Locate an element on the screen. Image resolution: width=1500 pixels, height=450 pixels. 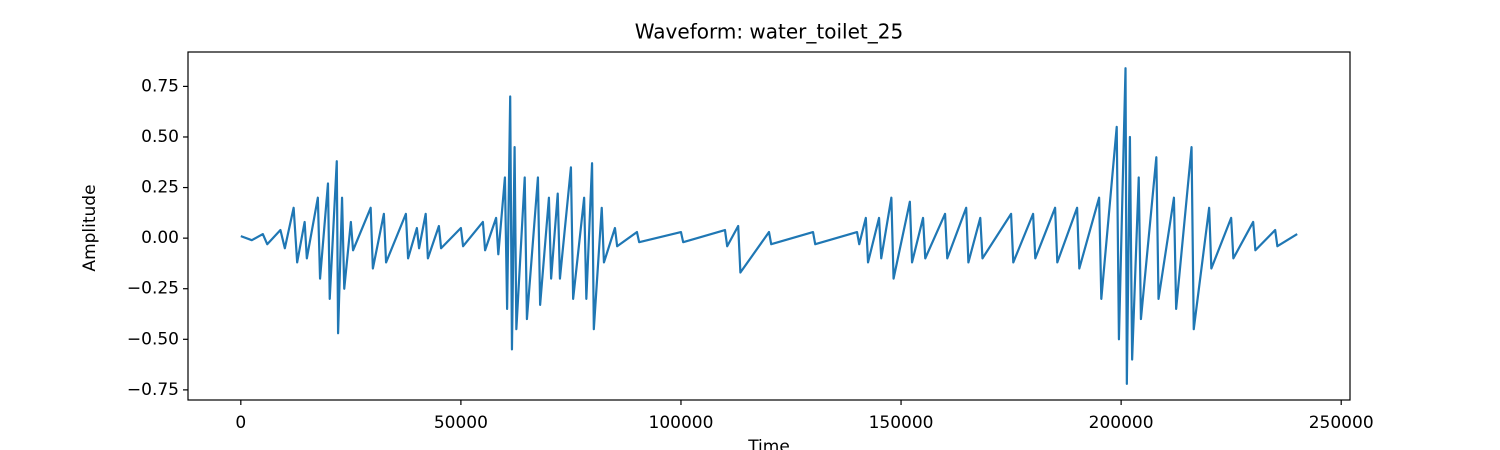
x-tick-label: 250000 is located at coordinates (1341, 423).